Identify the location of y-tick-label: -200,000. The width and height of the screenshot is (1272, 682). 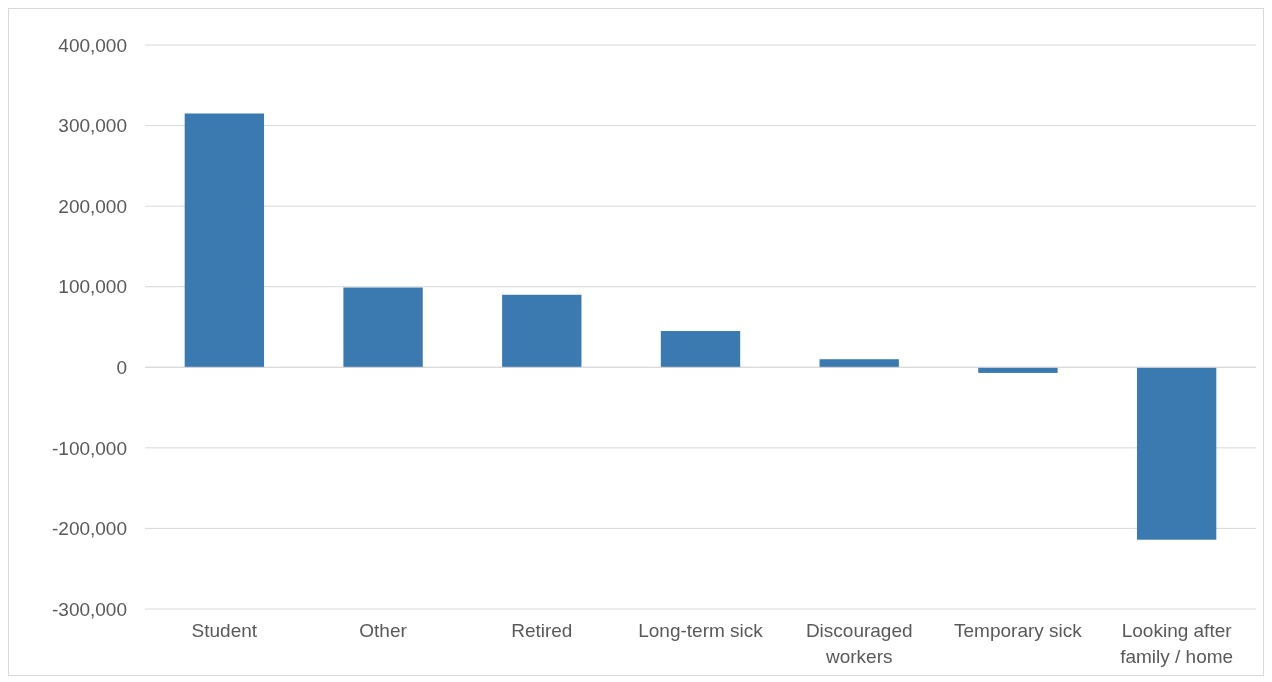
(89, 529).